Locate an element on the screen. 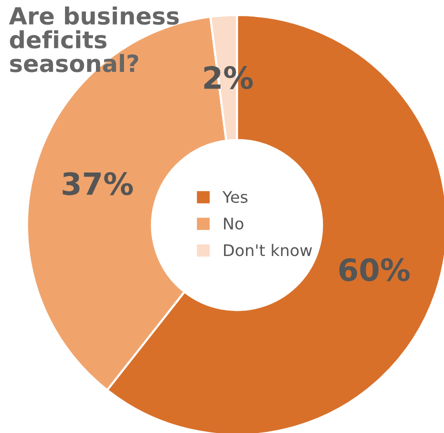 The image size is (444, 433). legend-label: Yes is located at coordinates (235, 197).